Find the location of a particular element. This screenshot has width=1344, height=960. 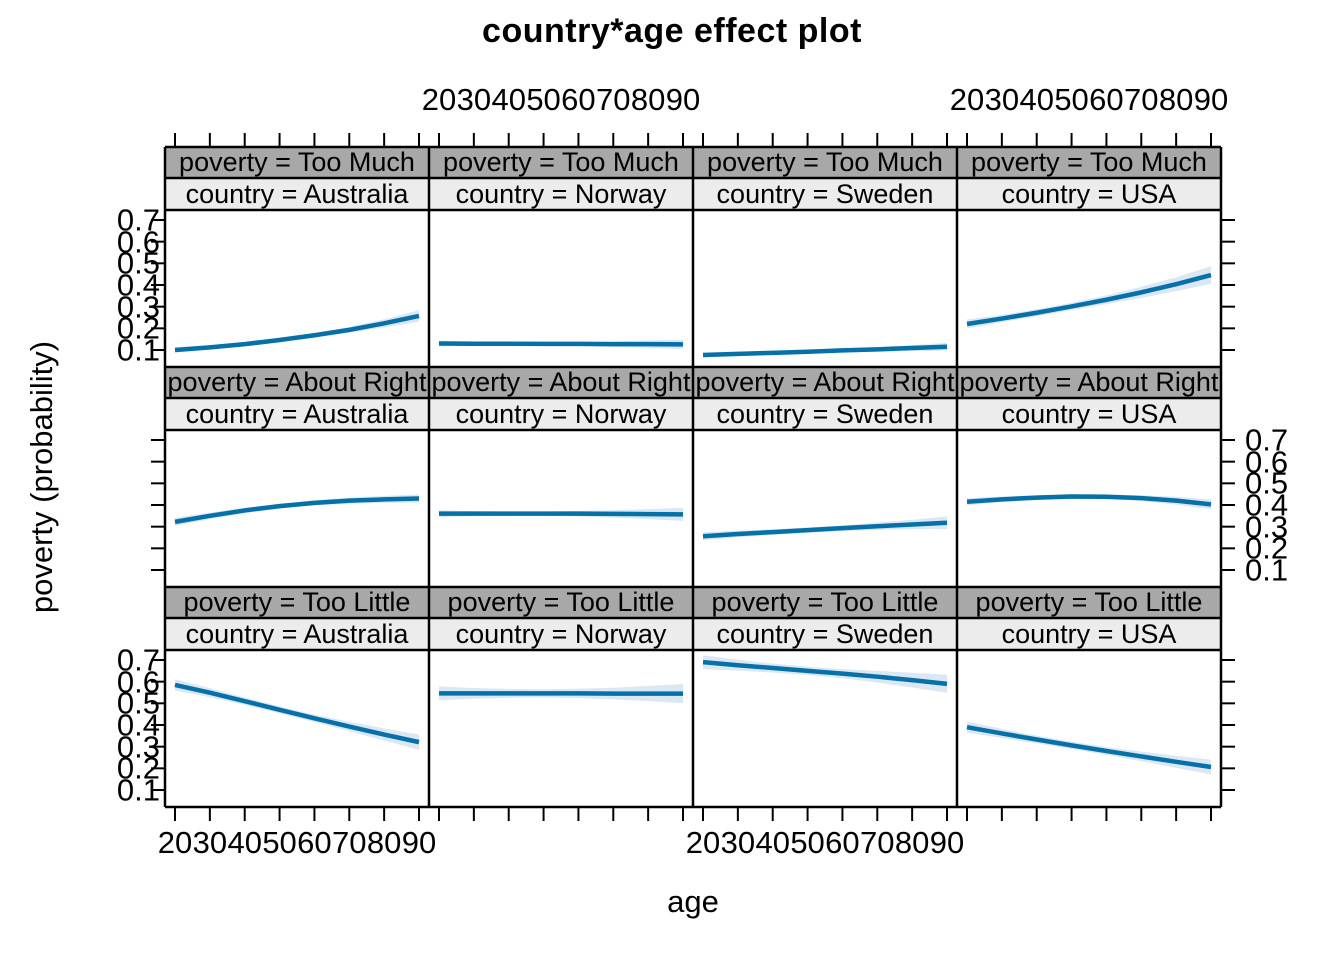

strip-country: country = Australia is located at coordinates (297, 414).